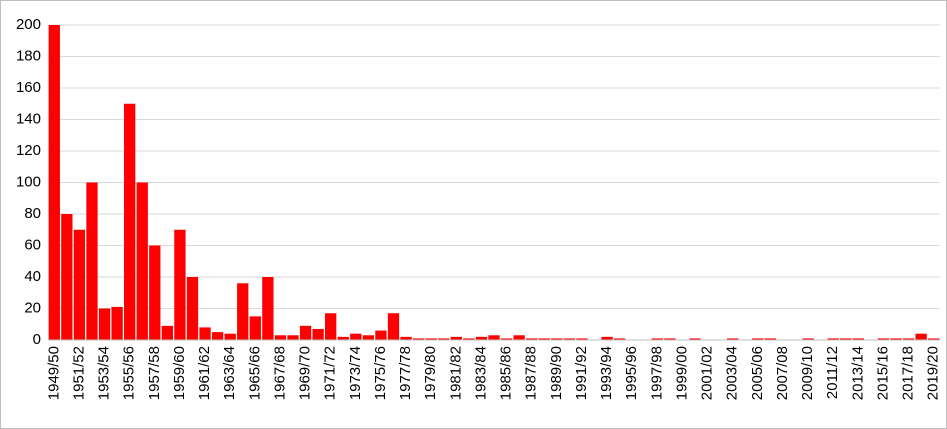  Describe the element at coordinates (355, 373) in the screenshot. I see `x-tick-label: 1973/74` at that location.